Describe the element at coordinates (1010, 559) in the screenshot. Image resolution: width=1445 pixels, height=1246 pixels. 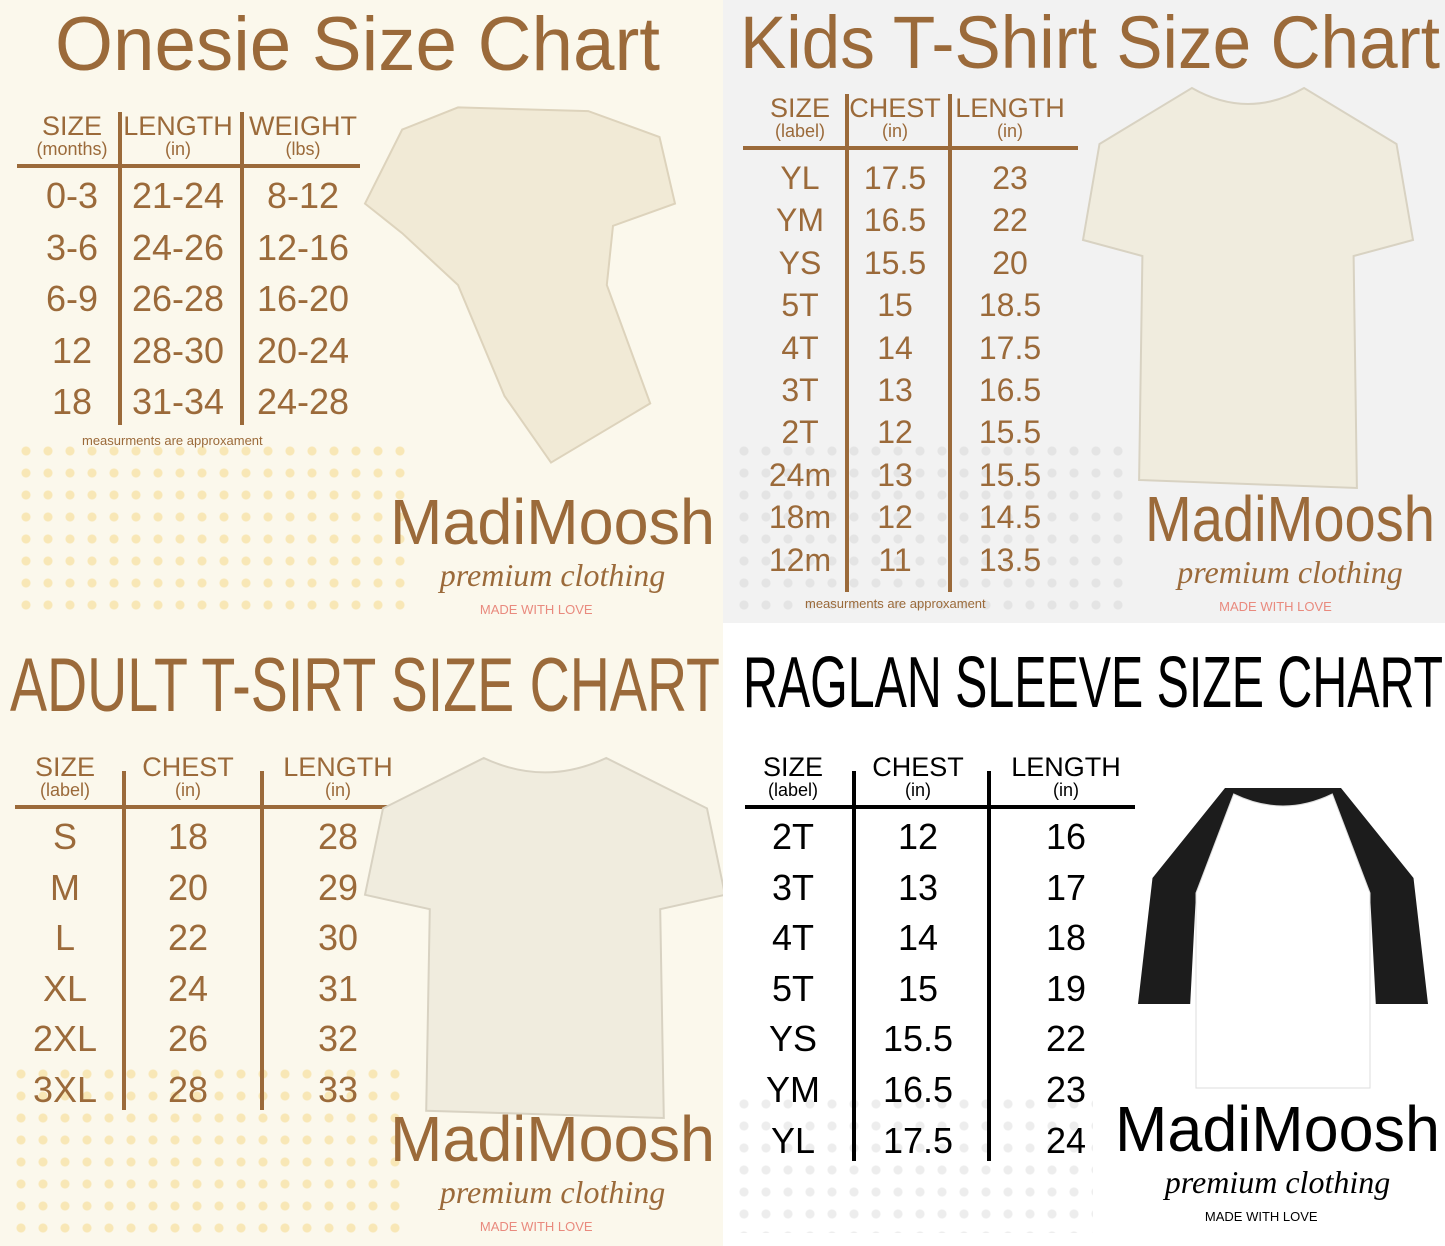
I see `table-cell: 13.5` at that location.